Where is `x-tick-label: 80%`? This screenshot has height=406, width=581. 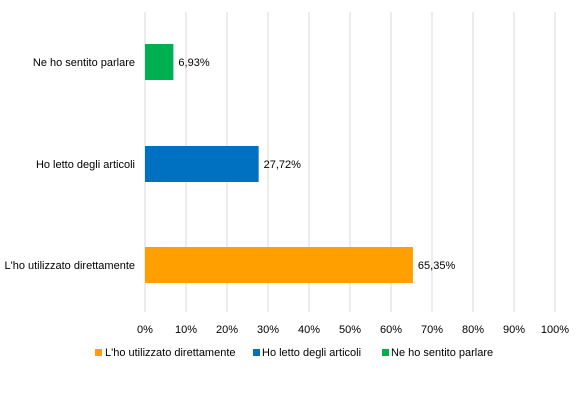 x-tick-label: 80% is located at coordinates (473, 330).